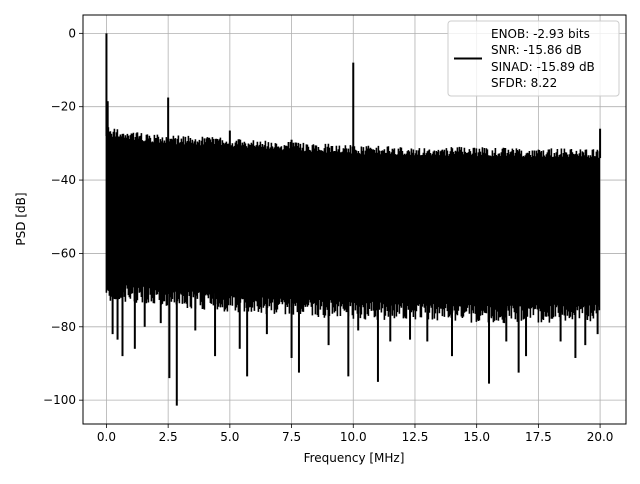  I want to click on x-tick-label: 0.0, so click(106, 437).